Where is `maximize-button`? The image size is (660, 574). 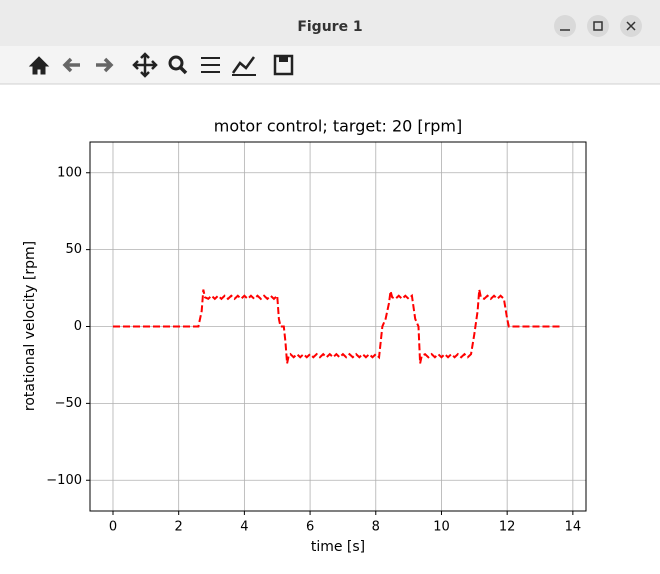 maximize-button is located at coordinates (598, 26).